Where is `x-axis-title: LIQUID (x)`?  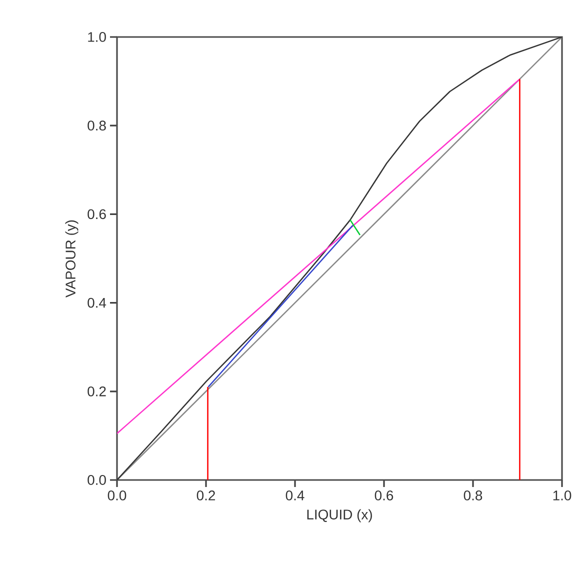 x-axis-title: LIQUID (x) is located at coordinates (339, 515).